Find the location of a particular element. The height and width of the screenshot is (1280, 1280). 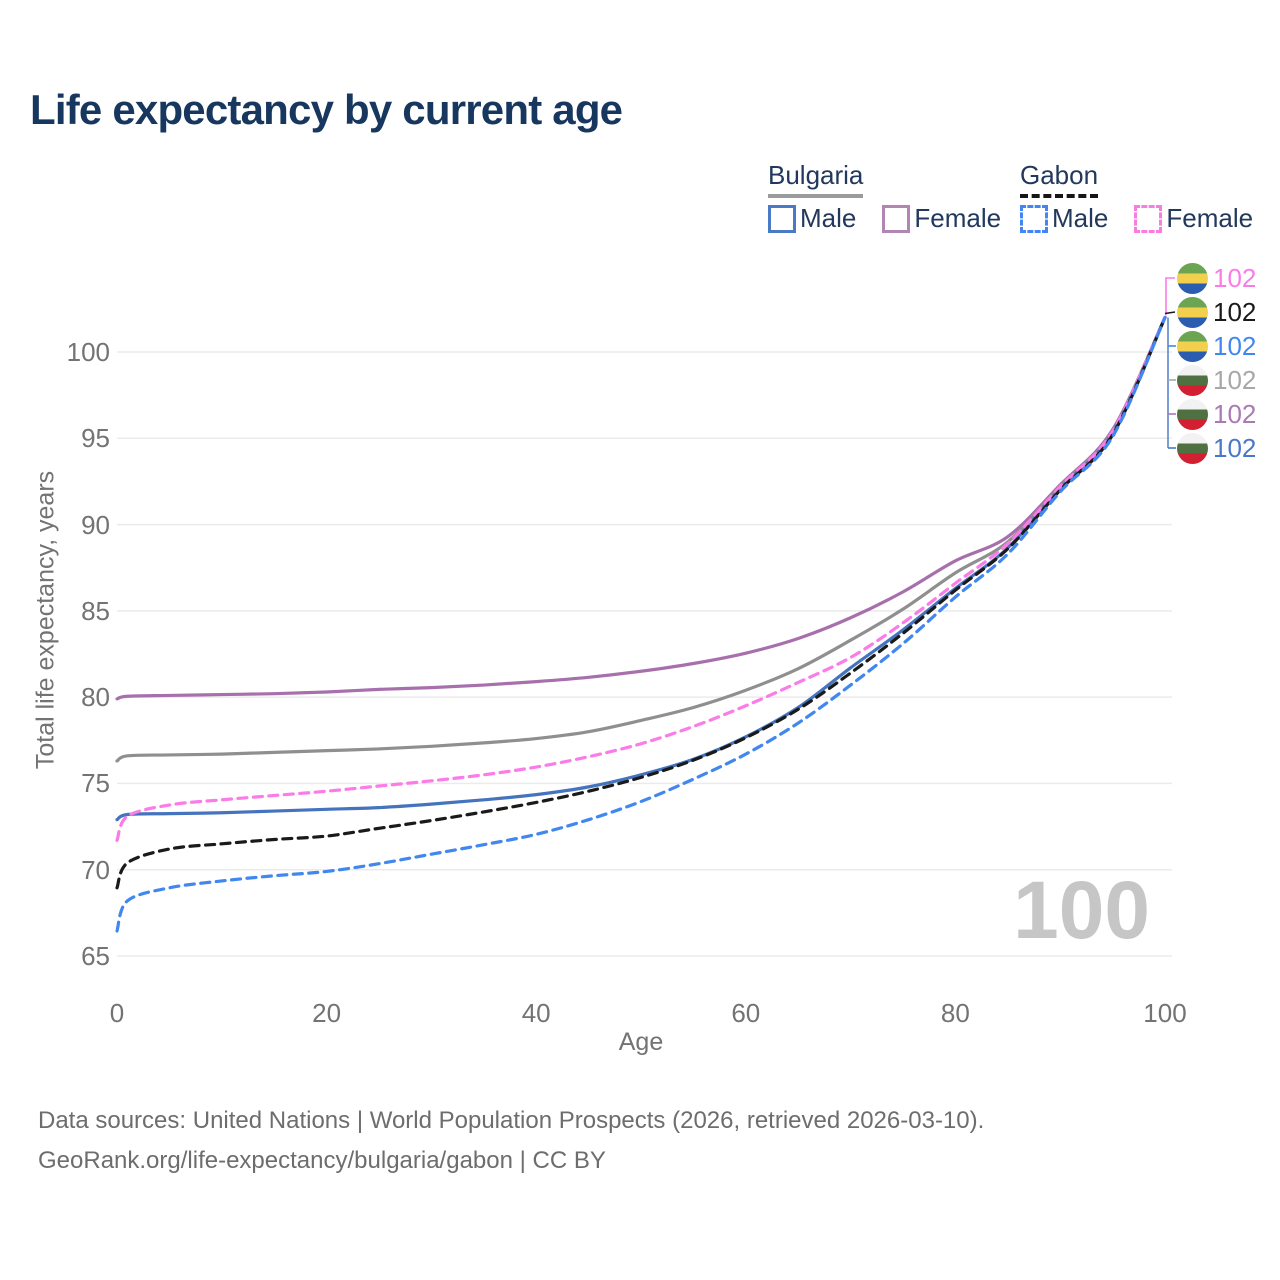

x-tick-label: 20 is located at coordinates (327, 1013).